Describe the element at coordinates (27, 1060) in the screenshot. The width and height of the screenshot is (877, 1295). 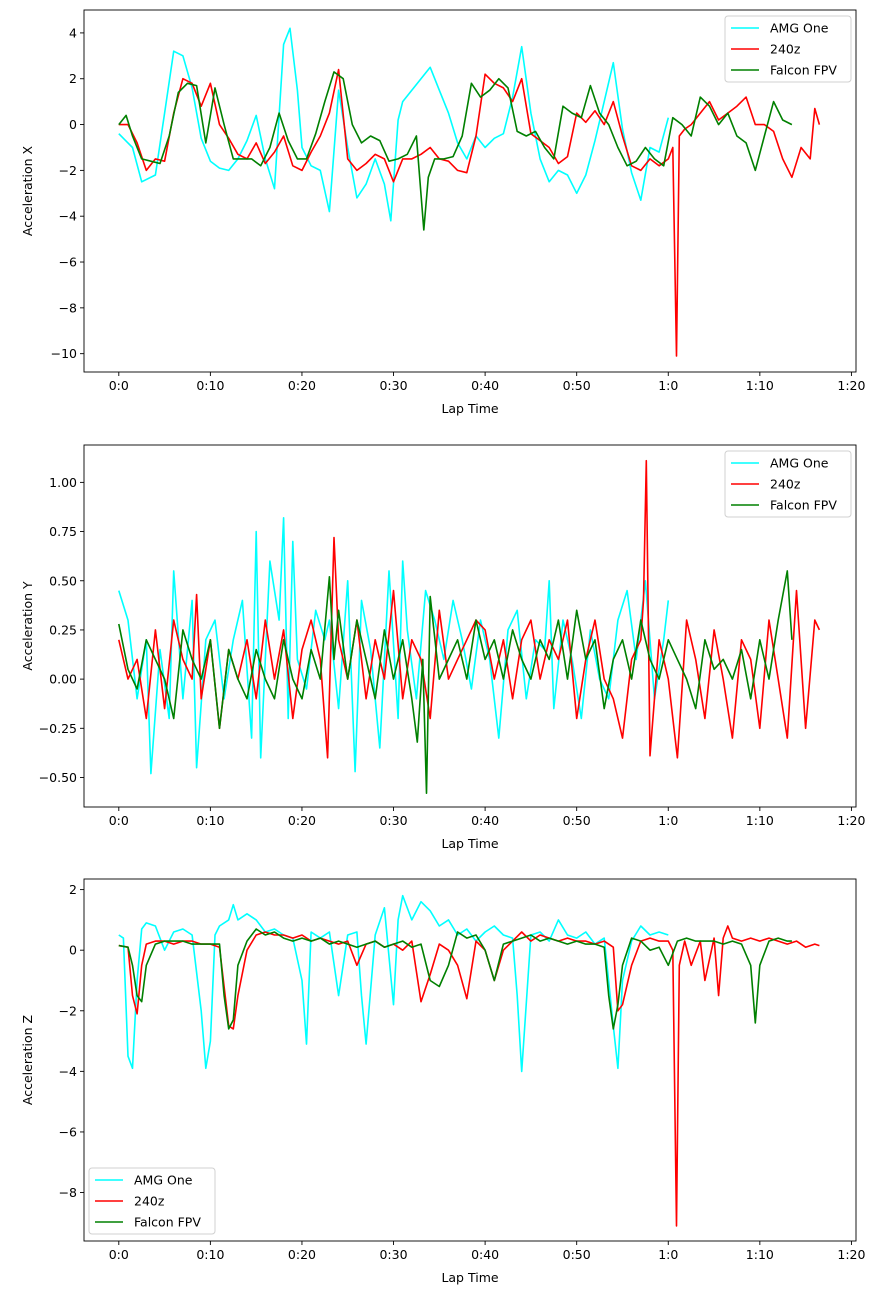
I see `y-axis-label: Acceleration Z` at that location.